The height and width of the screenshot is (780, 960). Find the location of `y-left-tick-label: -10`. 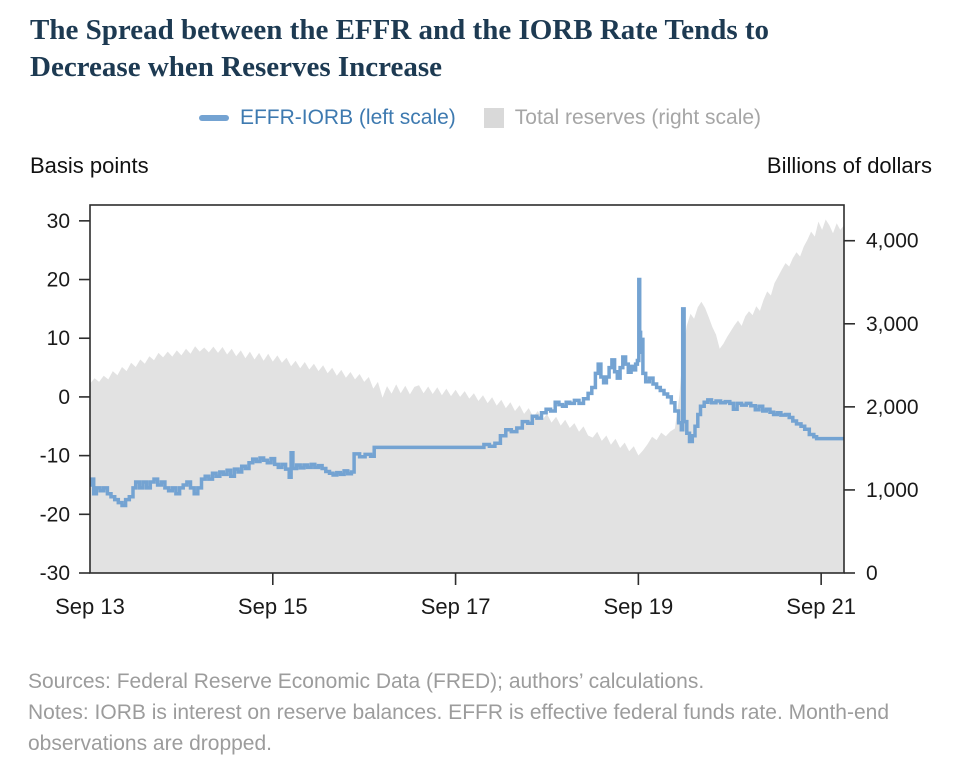

y-left-tick-label: -10 is located at coordinates (55, 456).